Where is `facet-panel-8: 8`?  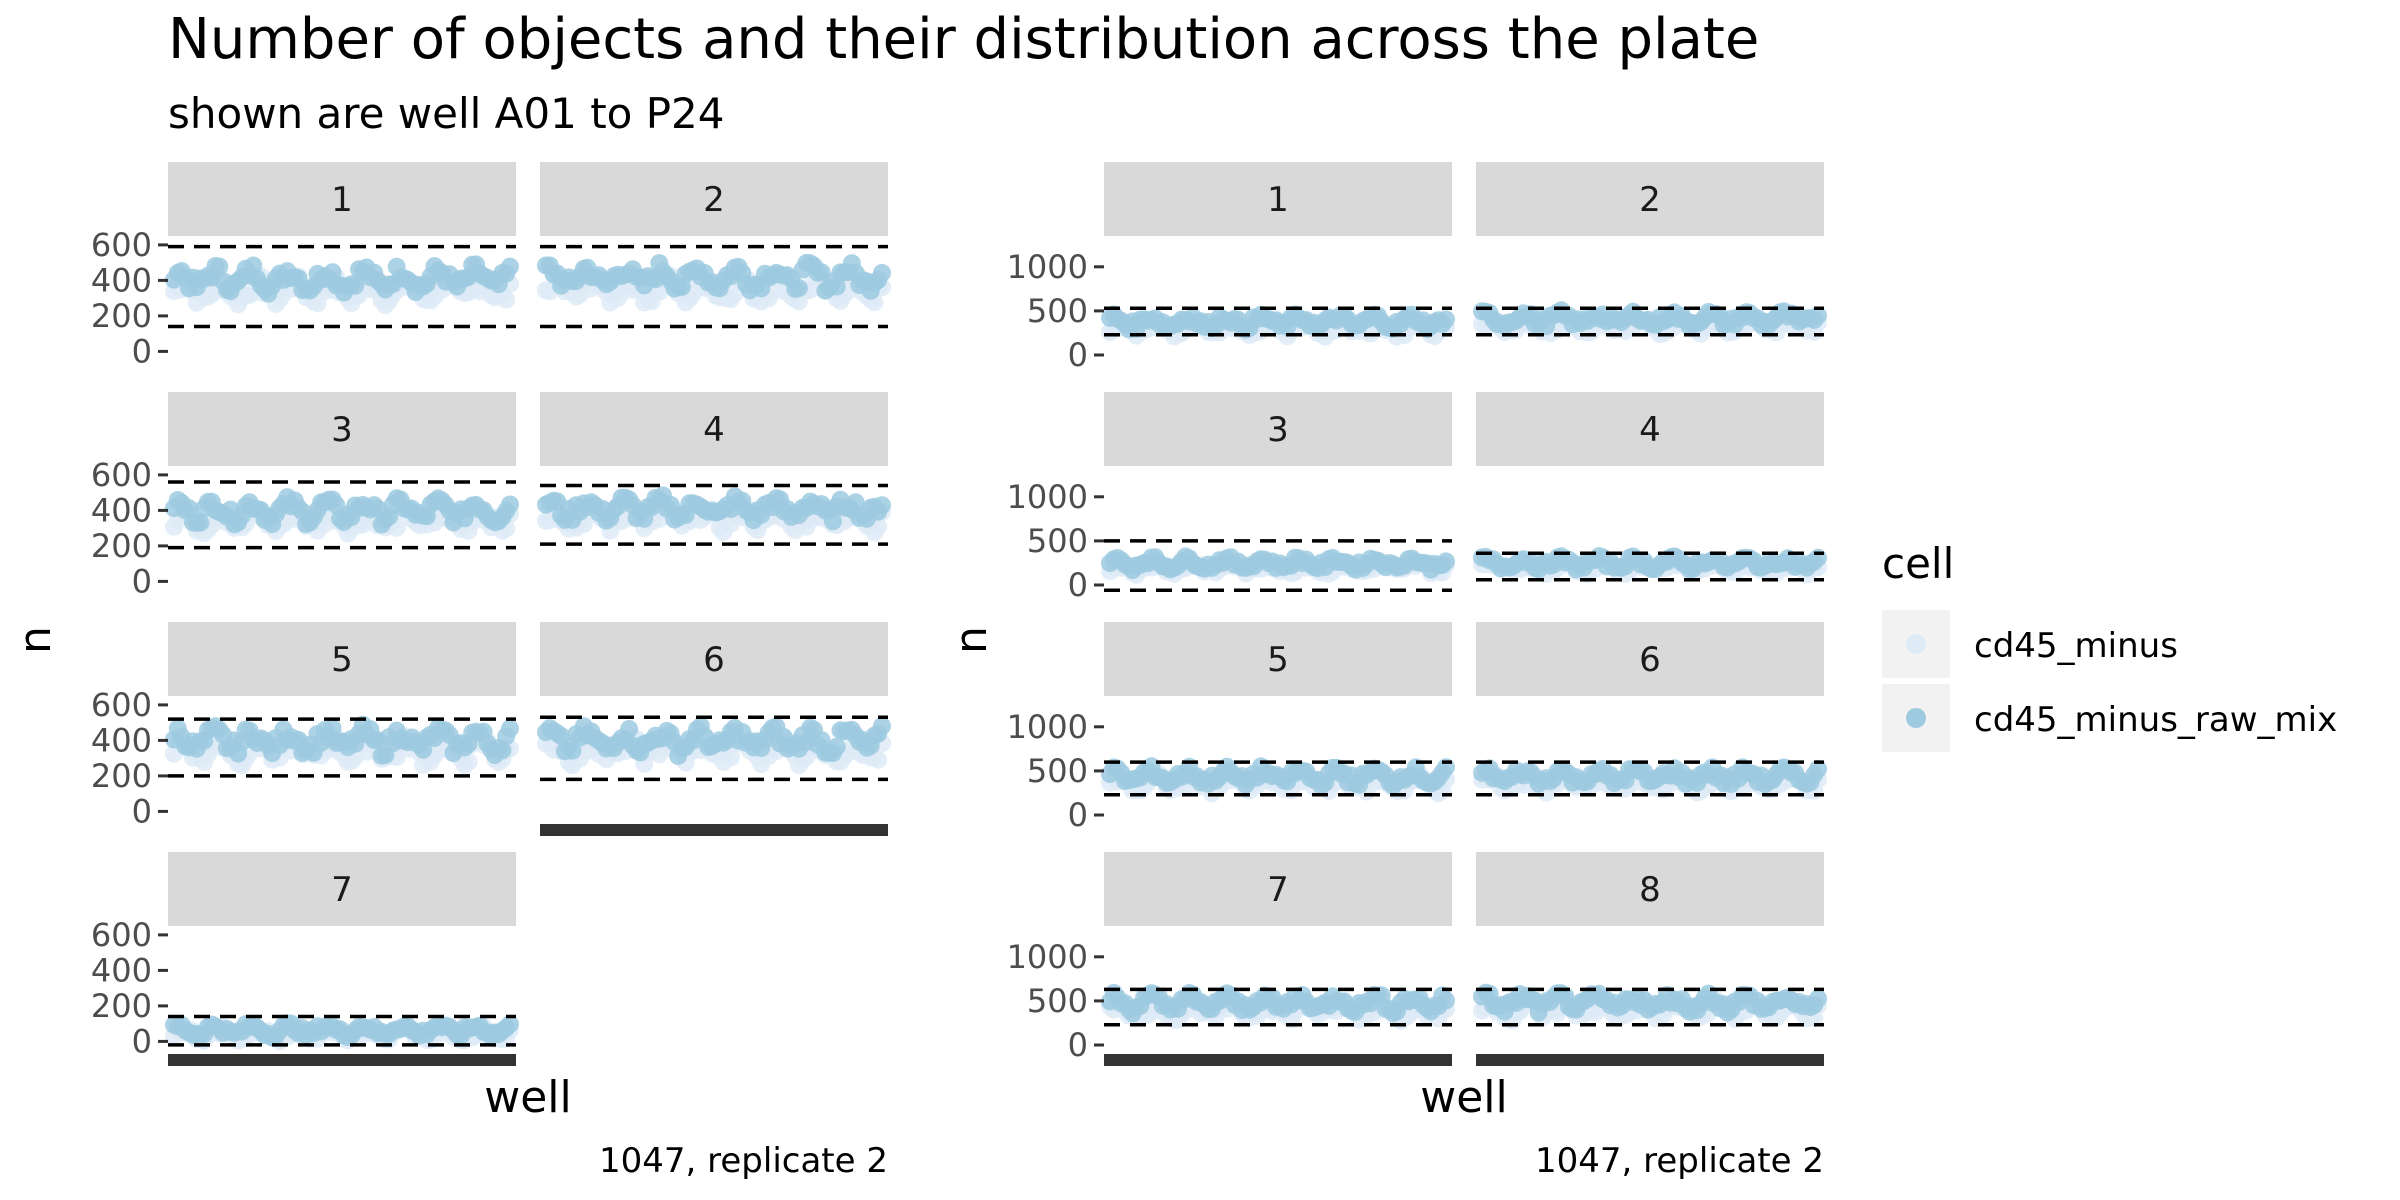
facet-panel-8: 8 is located at coordinates (1650, 959).